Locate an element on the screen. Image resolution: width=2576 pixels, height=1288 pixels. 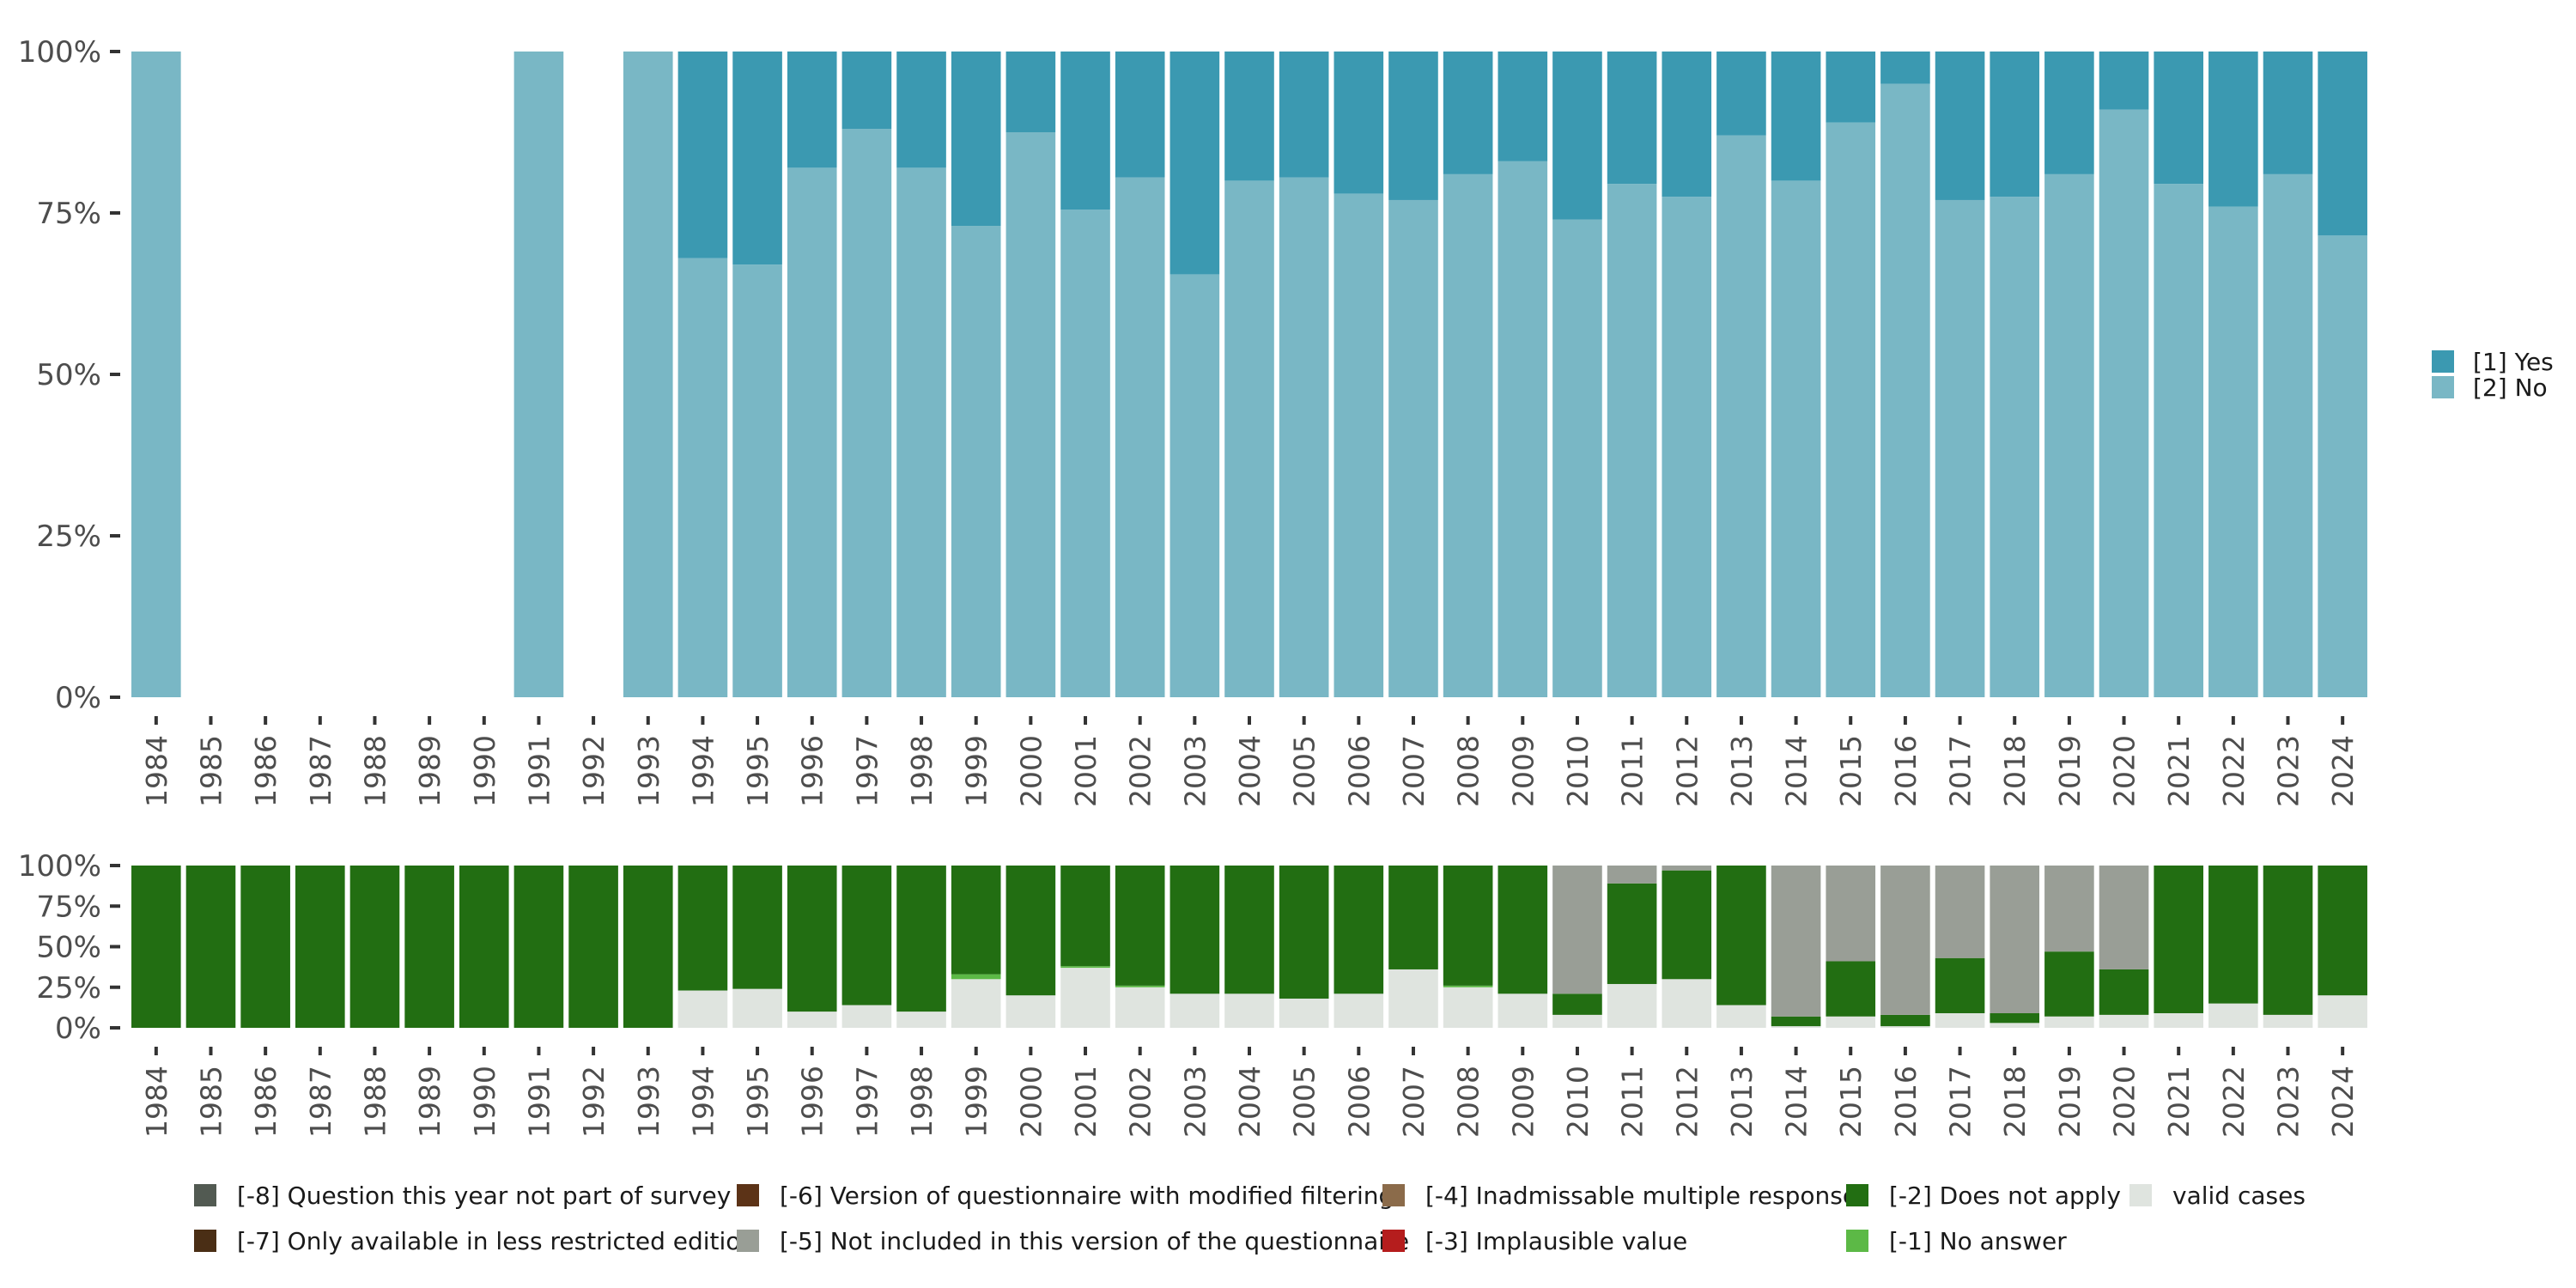
bottom-x-tick-label-2010: 2010 is located at coordinates (1578, 1102).